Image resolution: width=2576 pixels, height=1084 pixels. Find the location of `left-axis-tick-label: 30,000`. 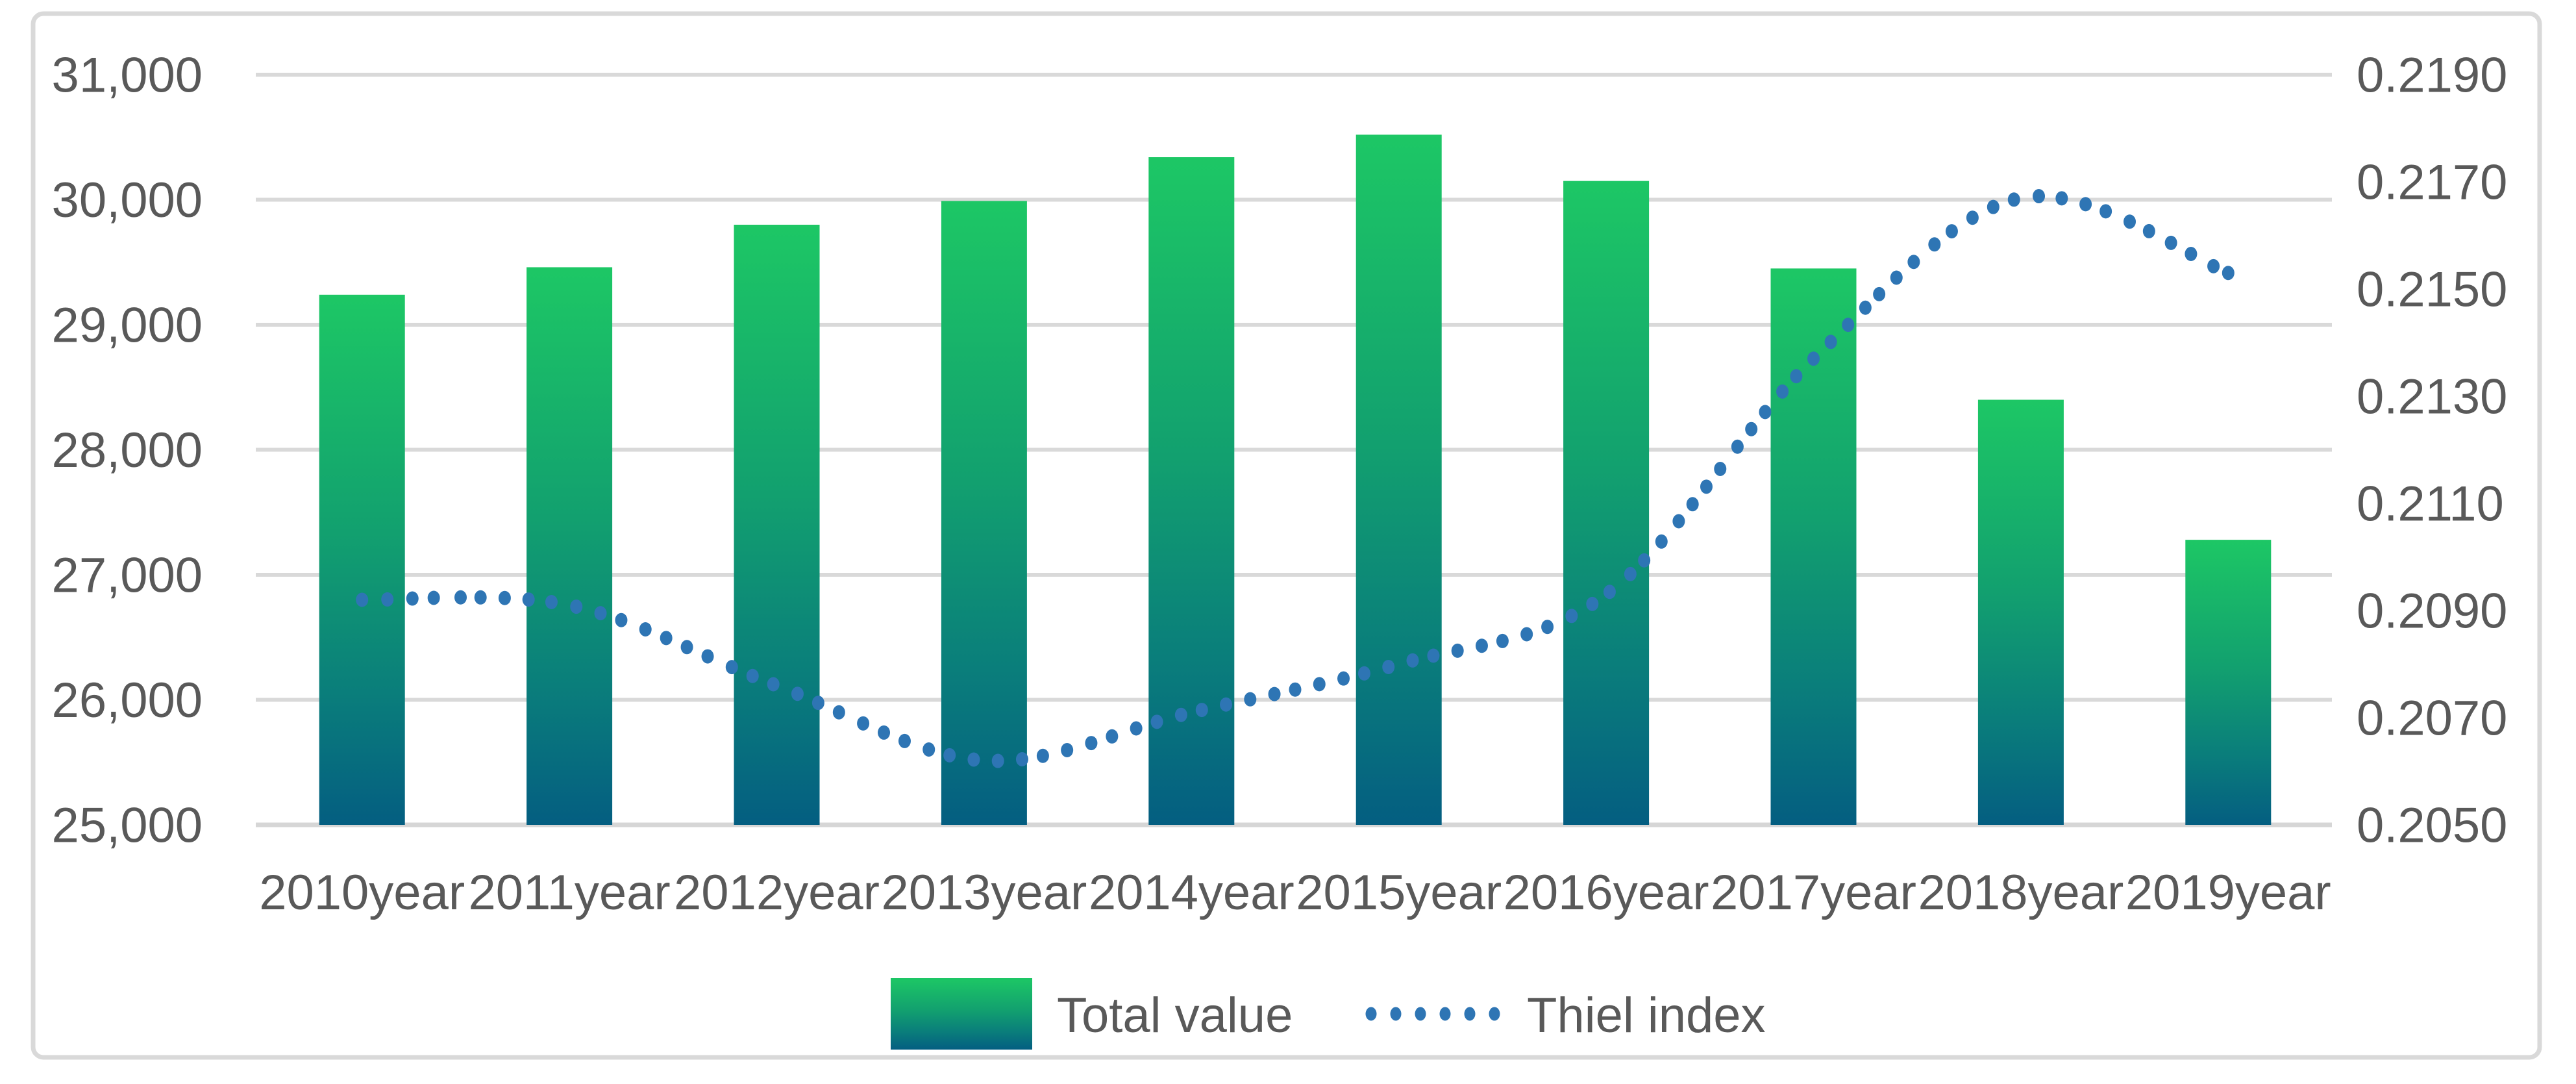

left-axis-tick-label: 30,000 is located at coordinates (127, 200).